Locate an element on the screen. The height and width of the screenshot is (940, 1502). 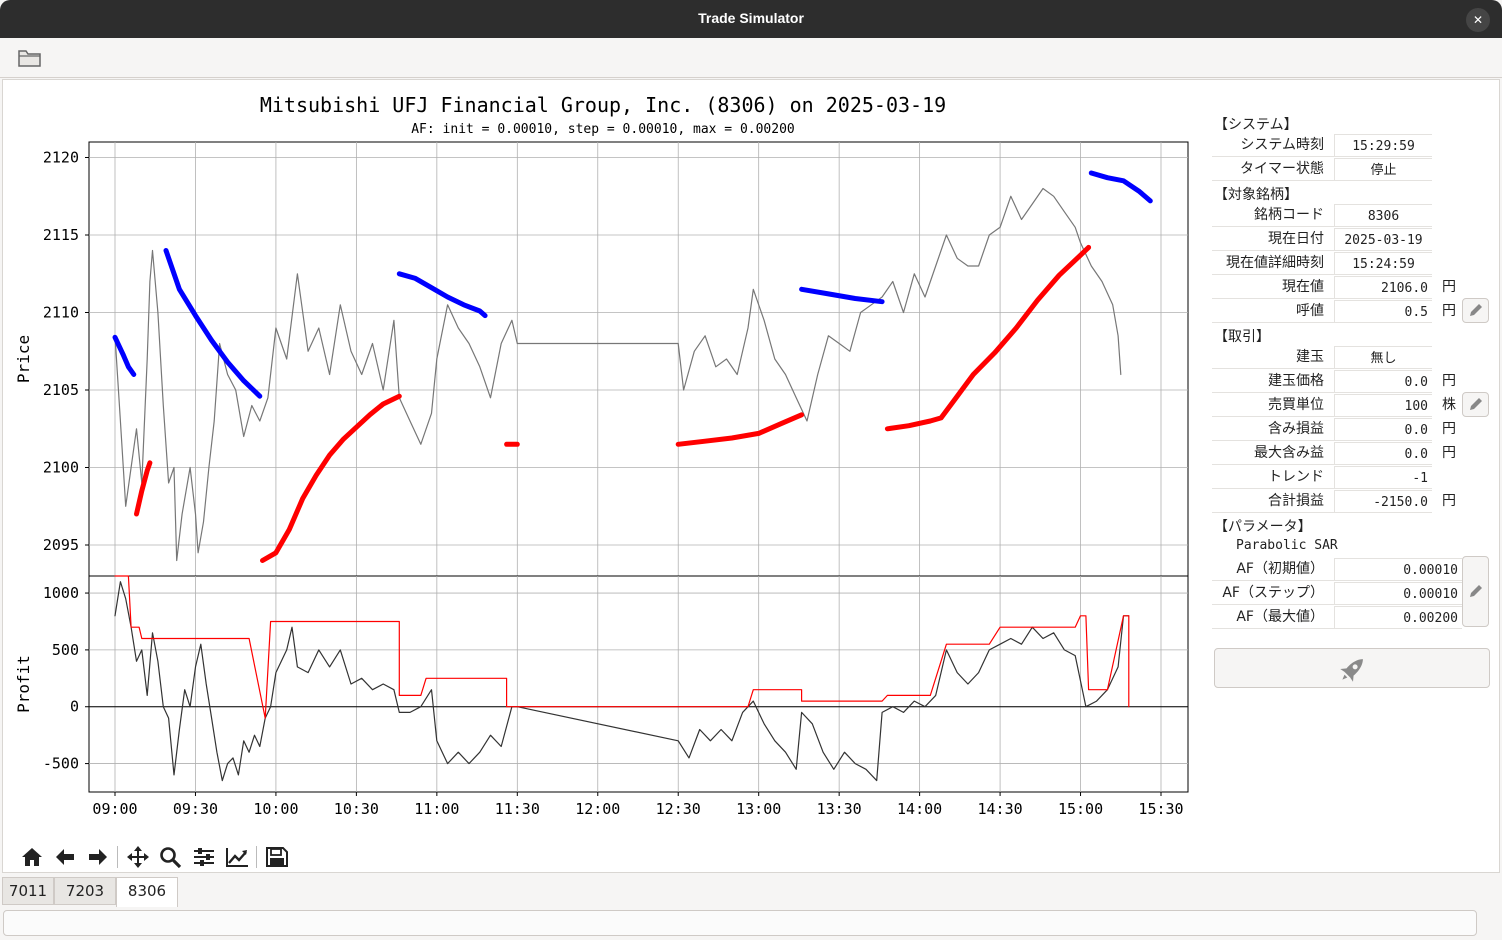
home-icon is located at coordinates (32, 857).